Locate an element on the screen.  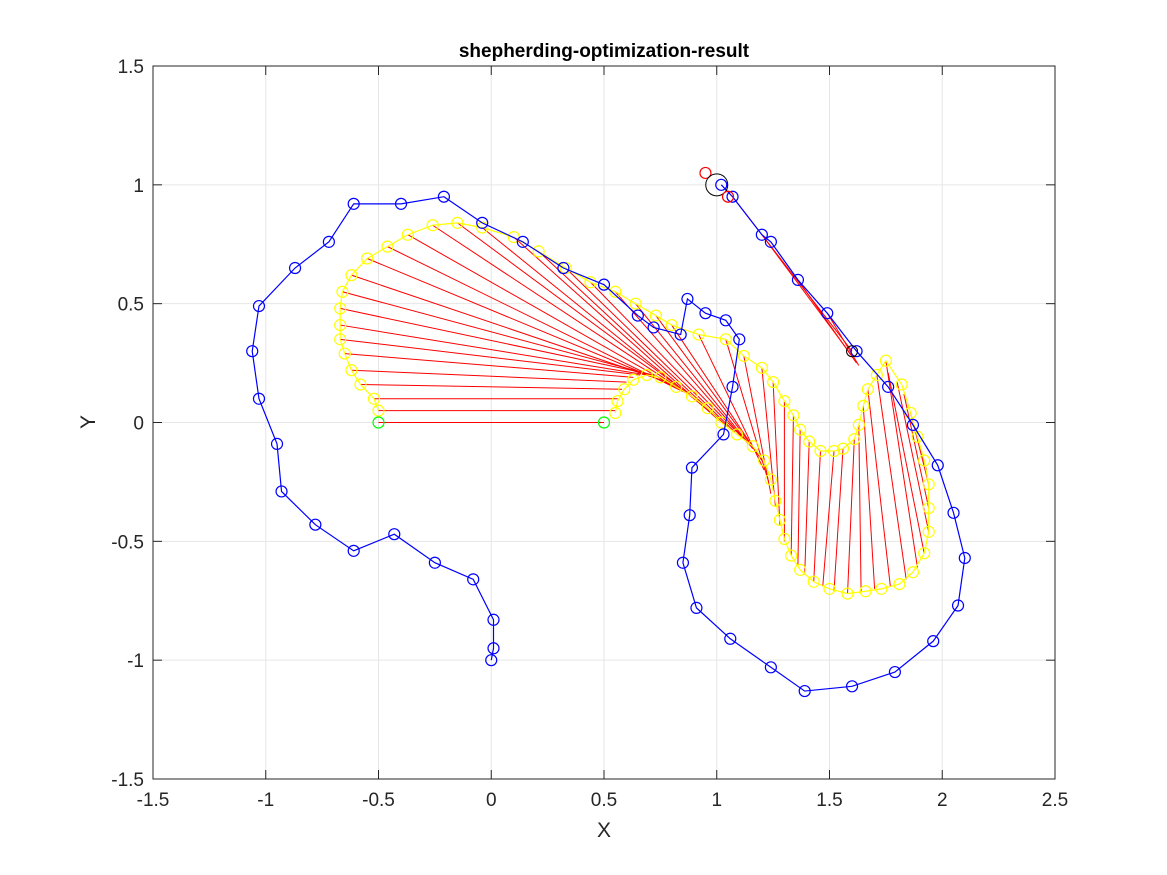
y-tick-label: 0 is located at coordinates (138, 424).